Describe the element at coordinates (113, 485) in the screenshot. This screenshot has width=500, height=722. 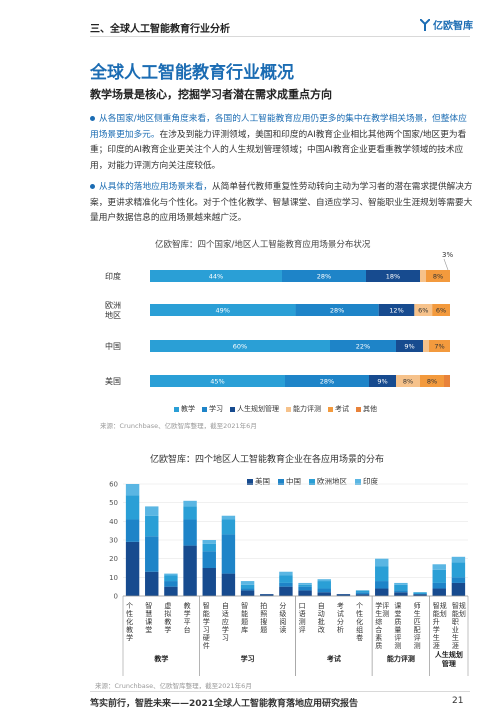
I see `chart-2-y-tick: 60` at that location.